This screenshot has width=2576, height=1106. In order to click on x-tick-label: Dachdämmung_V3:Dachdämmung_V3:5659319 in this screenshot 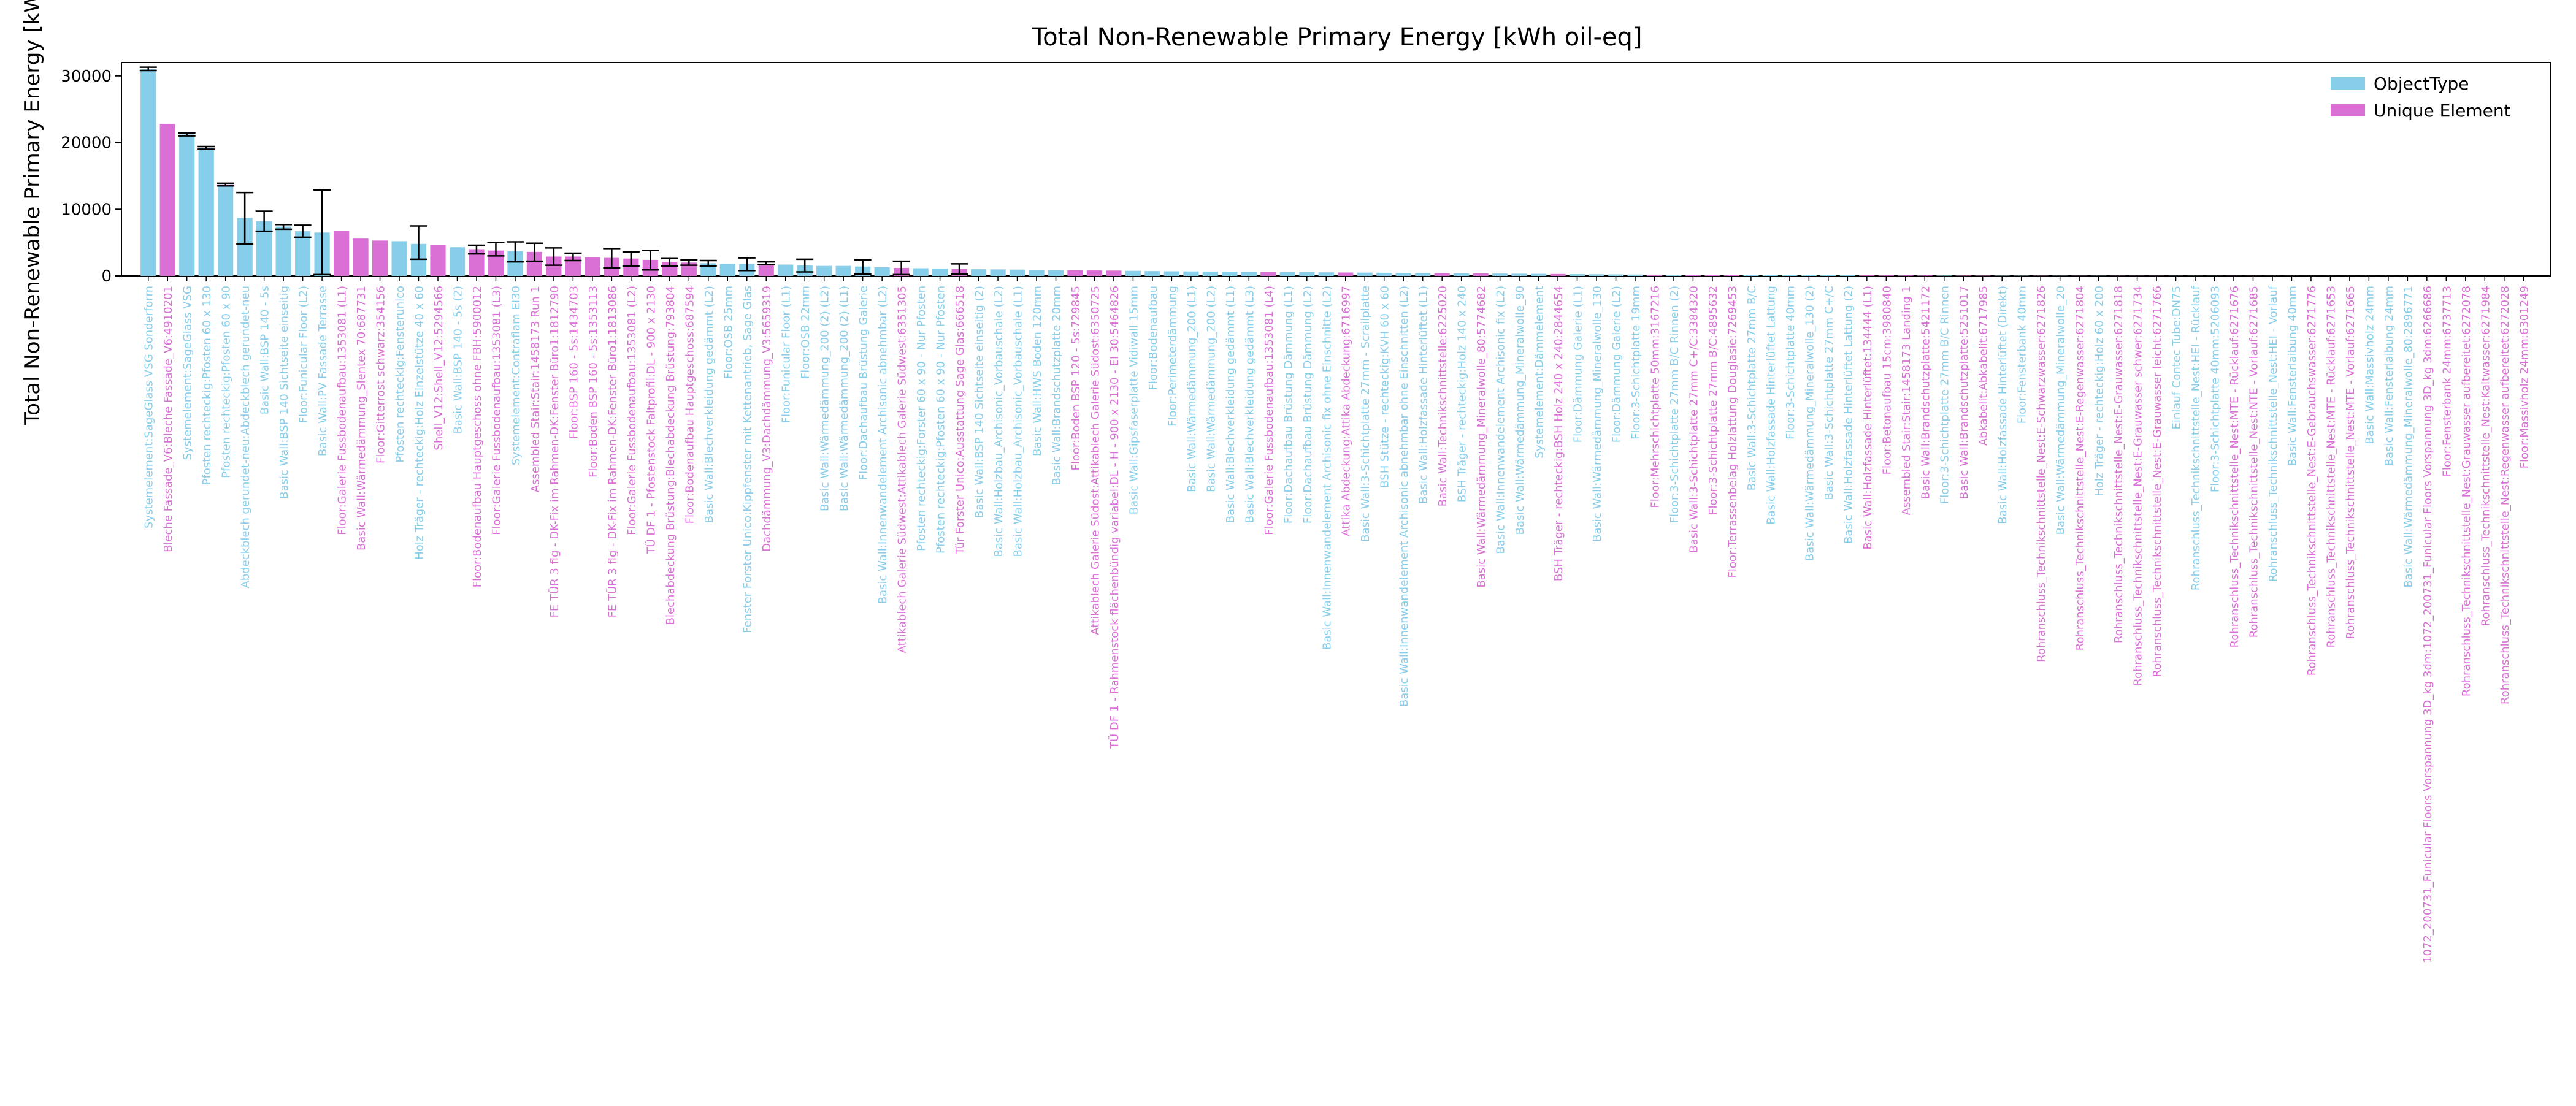, I will do `click(767, 419)`.